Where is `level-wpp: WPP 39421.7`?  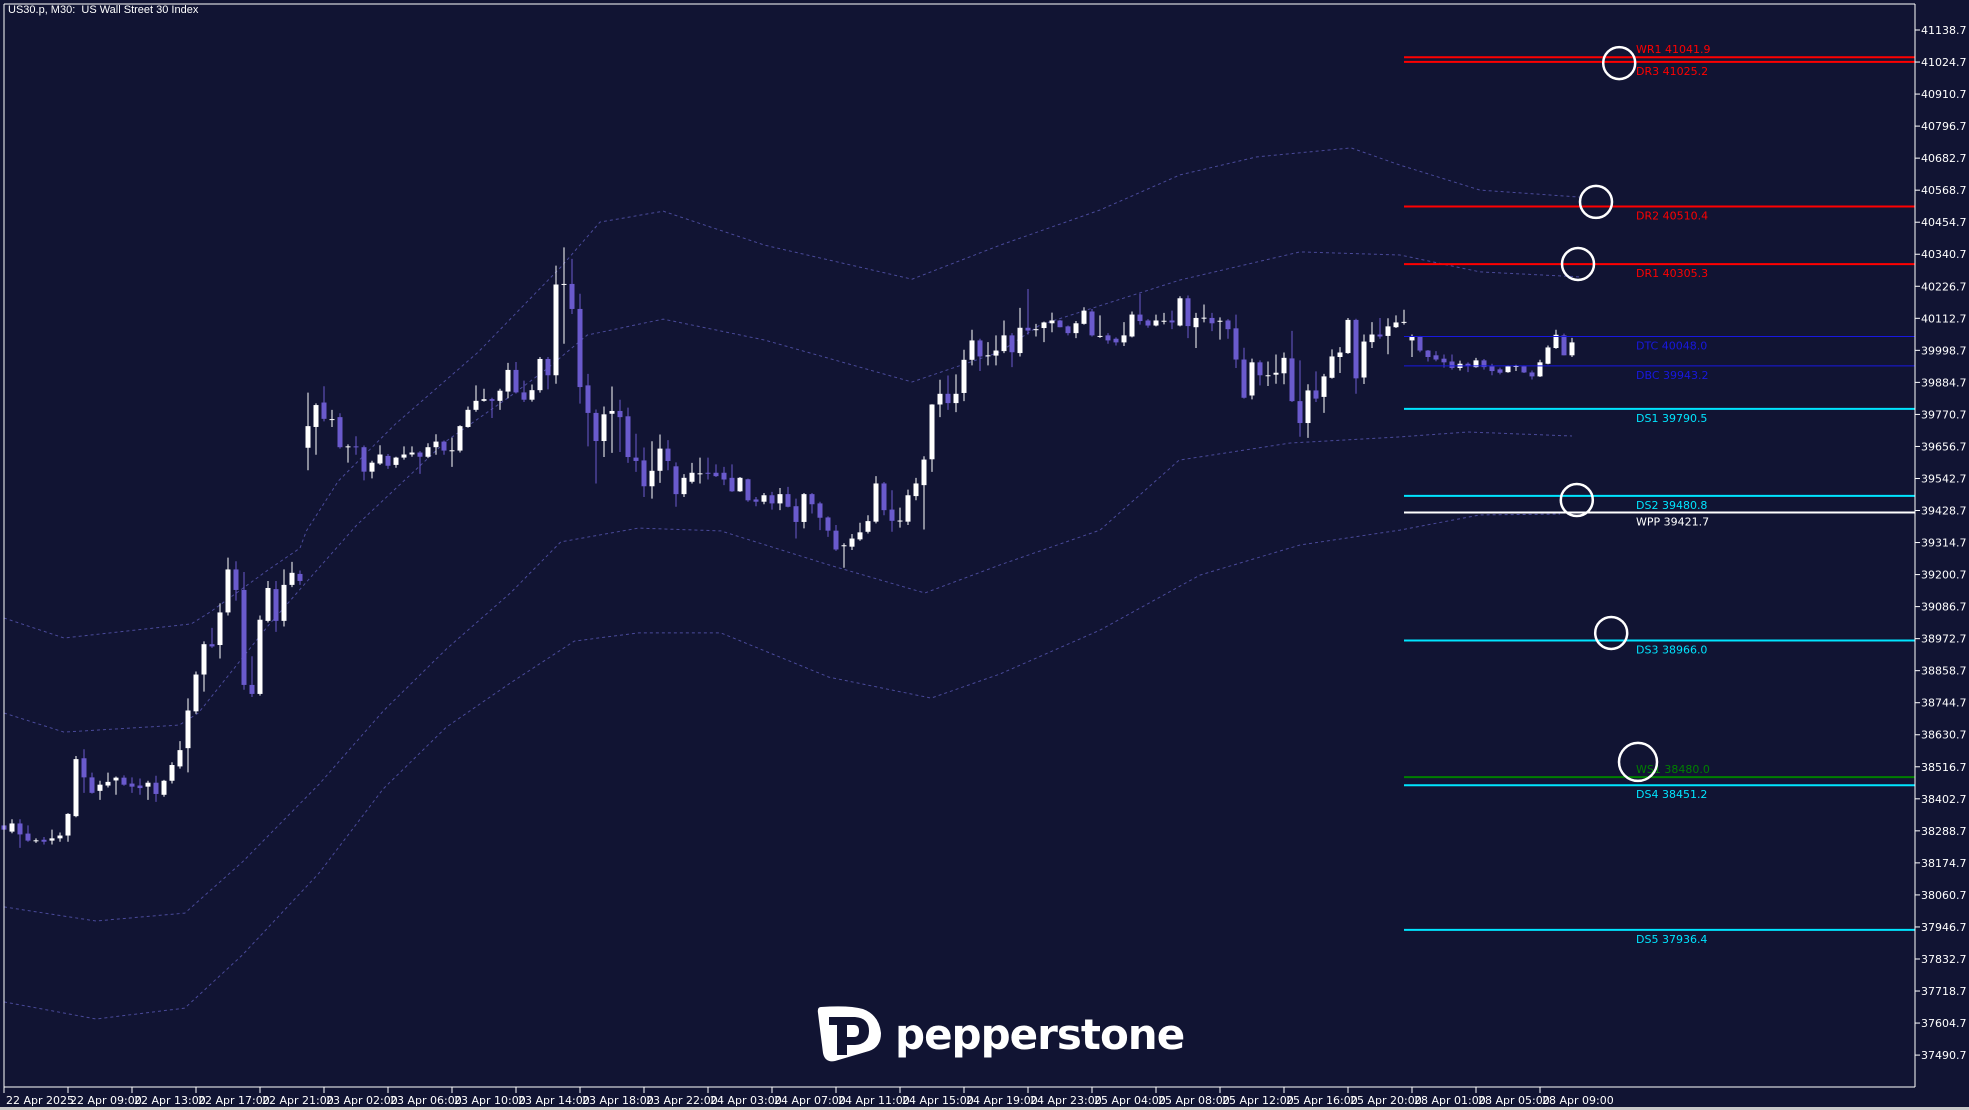 level-wpp: WPP 39421.7 is located at coordinates (1659, 519).